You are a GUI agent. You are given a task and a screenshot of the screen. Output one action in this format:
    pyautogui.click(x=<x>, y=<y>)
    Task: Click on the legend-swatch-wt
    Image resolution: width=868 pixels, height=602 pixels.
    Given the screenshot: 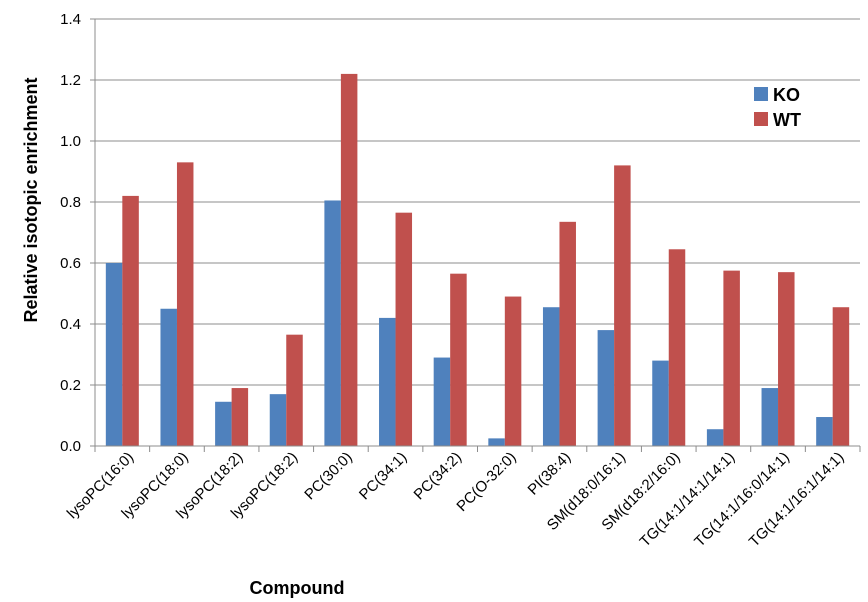 What is the action you would take?
    pyautogui.click(x=761, y=119)
    